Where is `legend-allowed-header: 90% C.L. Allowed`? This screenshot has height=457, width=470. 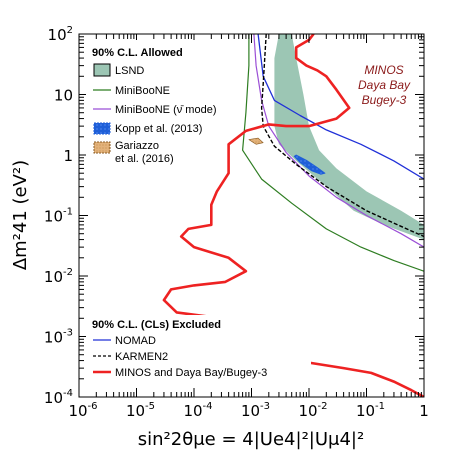 legend-allowed-header: 90% C.L. Allowed is located at coordinates (137, 53).